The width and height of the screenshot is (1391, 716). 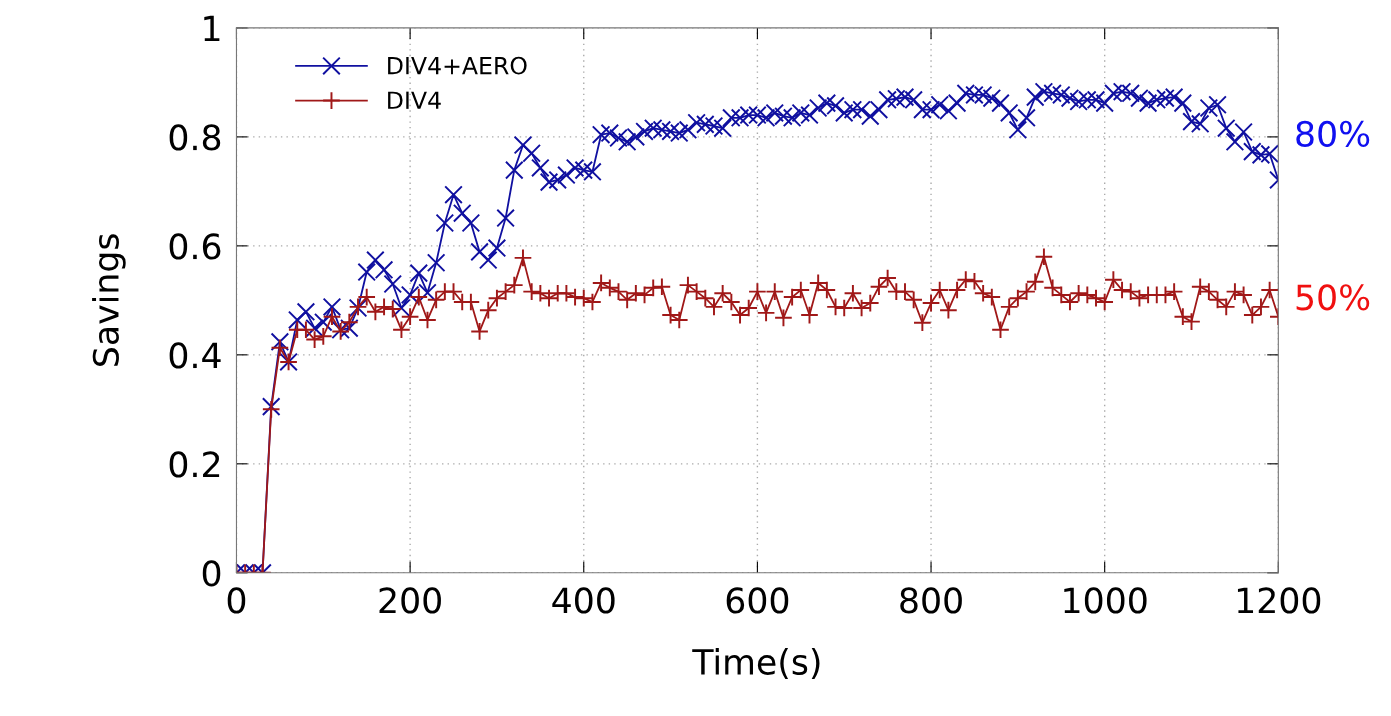 What do you see at coordinates (194, 464) in the screenshot?
I see `y-tick-label: 0.2` at bounding box center [194, 464].